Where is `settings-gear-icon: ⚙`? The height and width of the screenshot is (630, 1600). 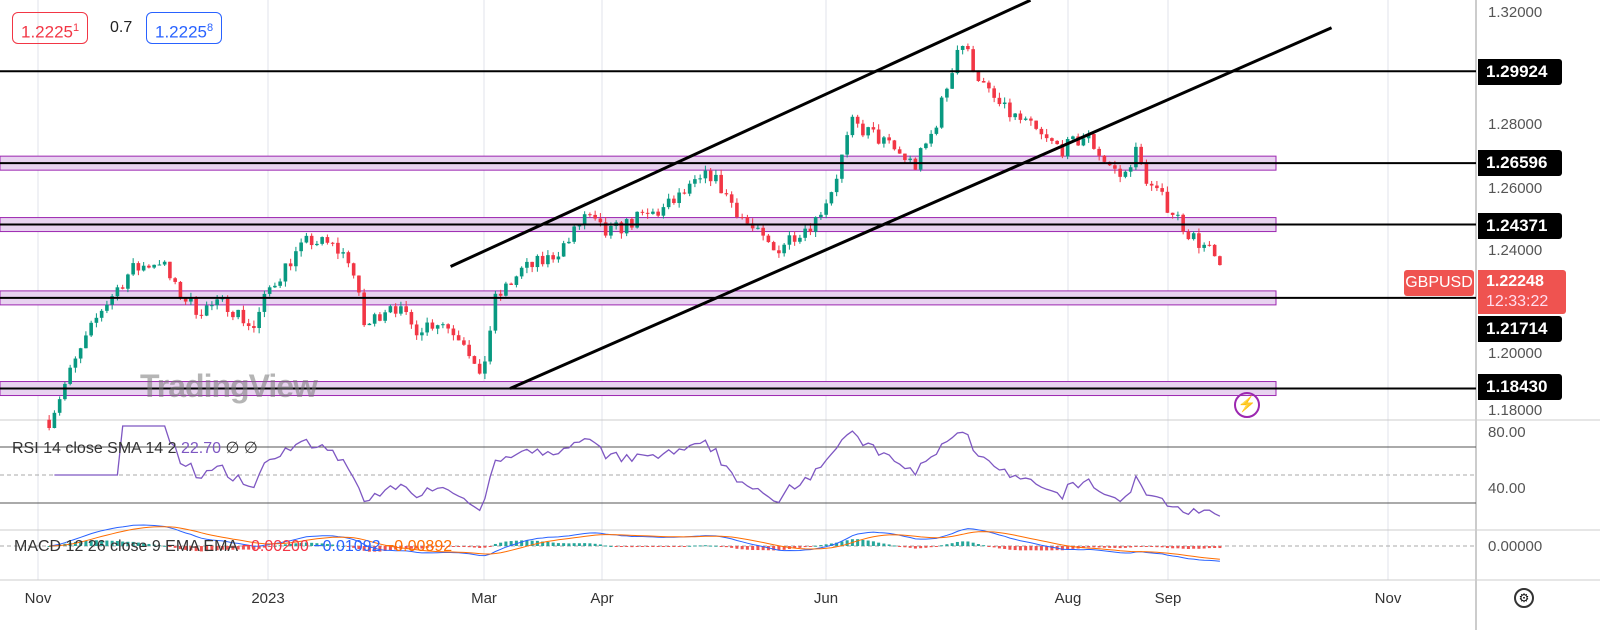 settings-gear-icon: ⚙ is located at coordinates (1524, 598).